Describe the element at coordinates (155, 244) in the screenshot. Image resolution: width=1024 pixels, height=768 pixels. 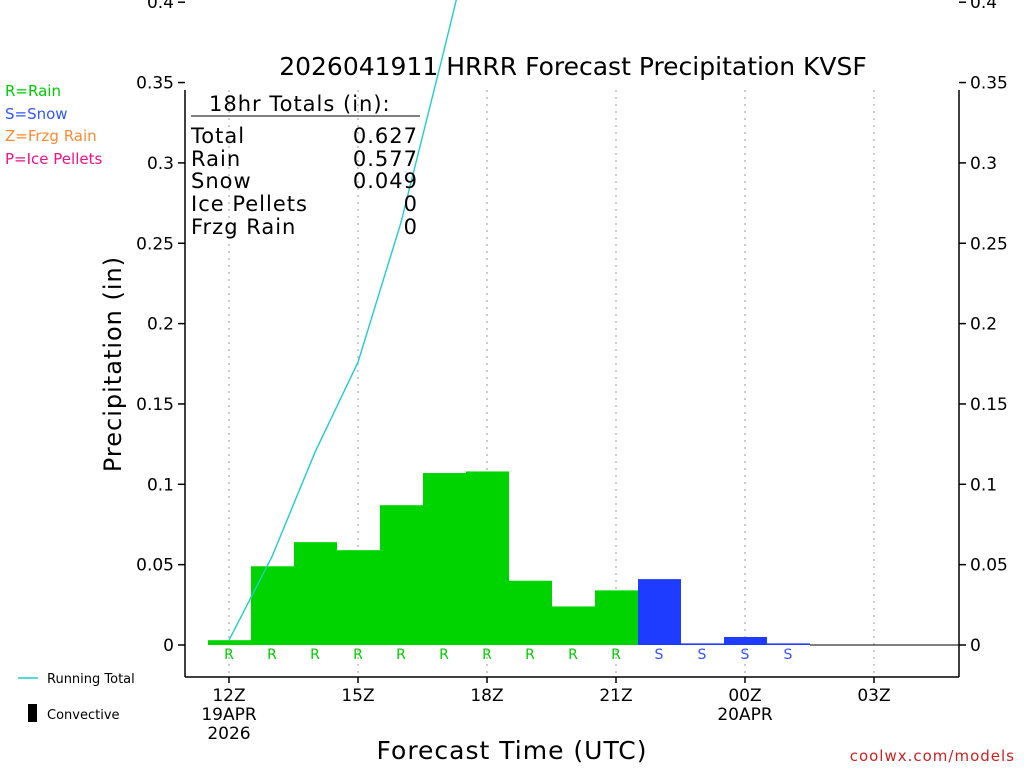
I see `y-tick-label-left: 0.25` at that location.